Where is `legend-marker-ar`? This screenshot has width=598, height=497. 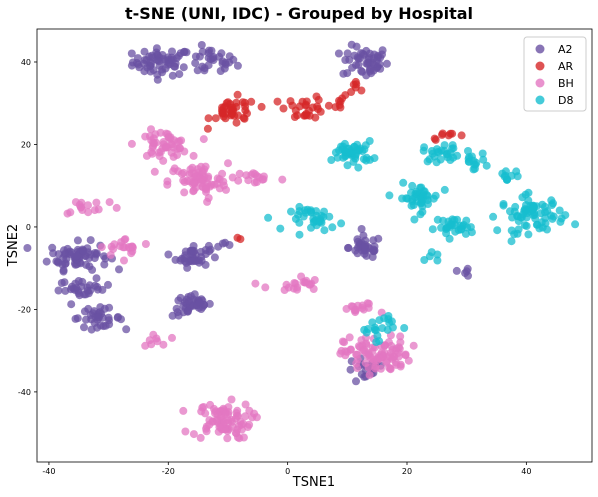 legend-marker-ar is located at coordinates (540, 66).